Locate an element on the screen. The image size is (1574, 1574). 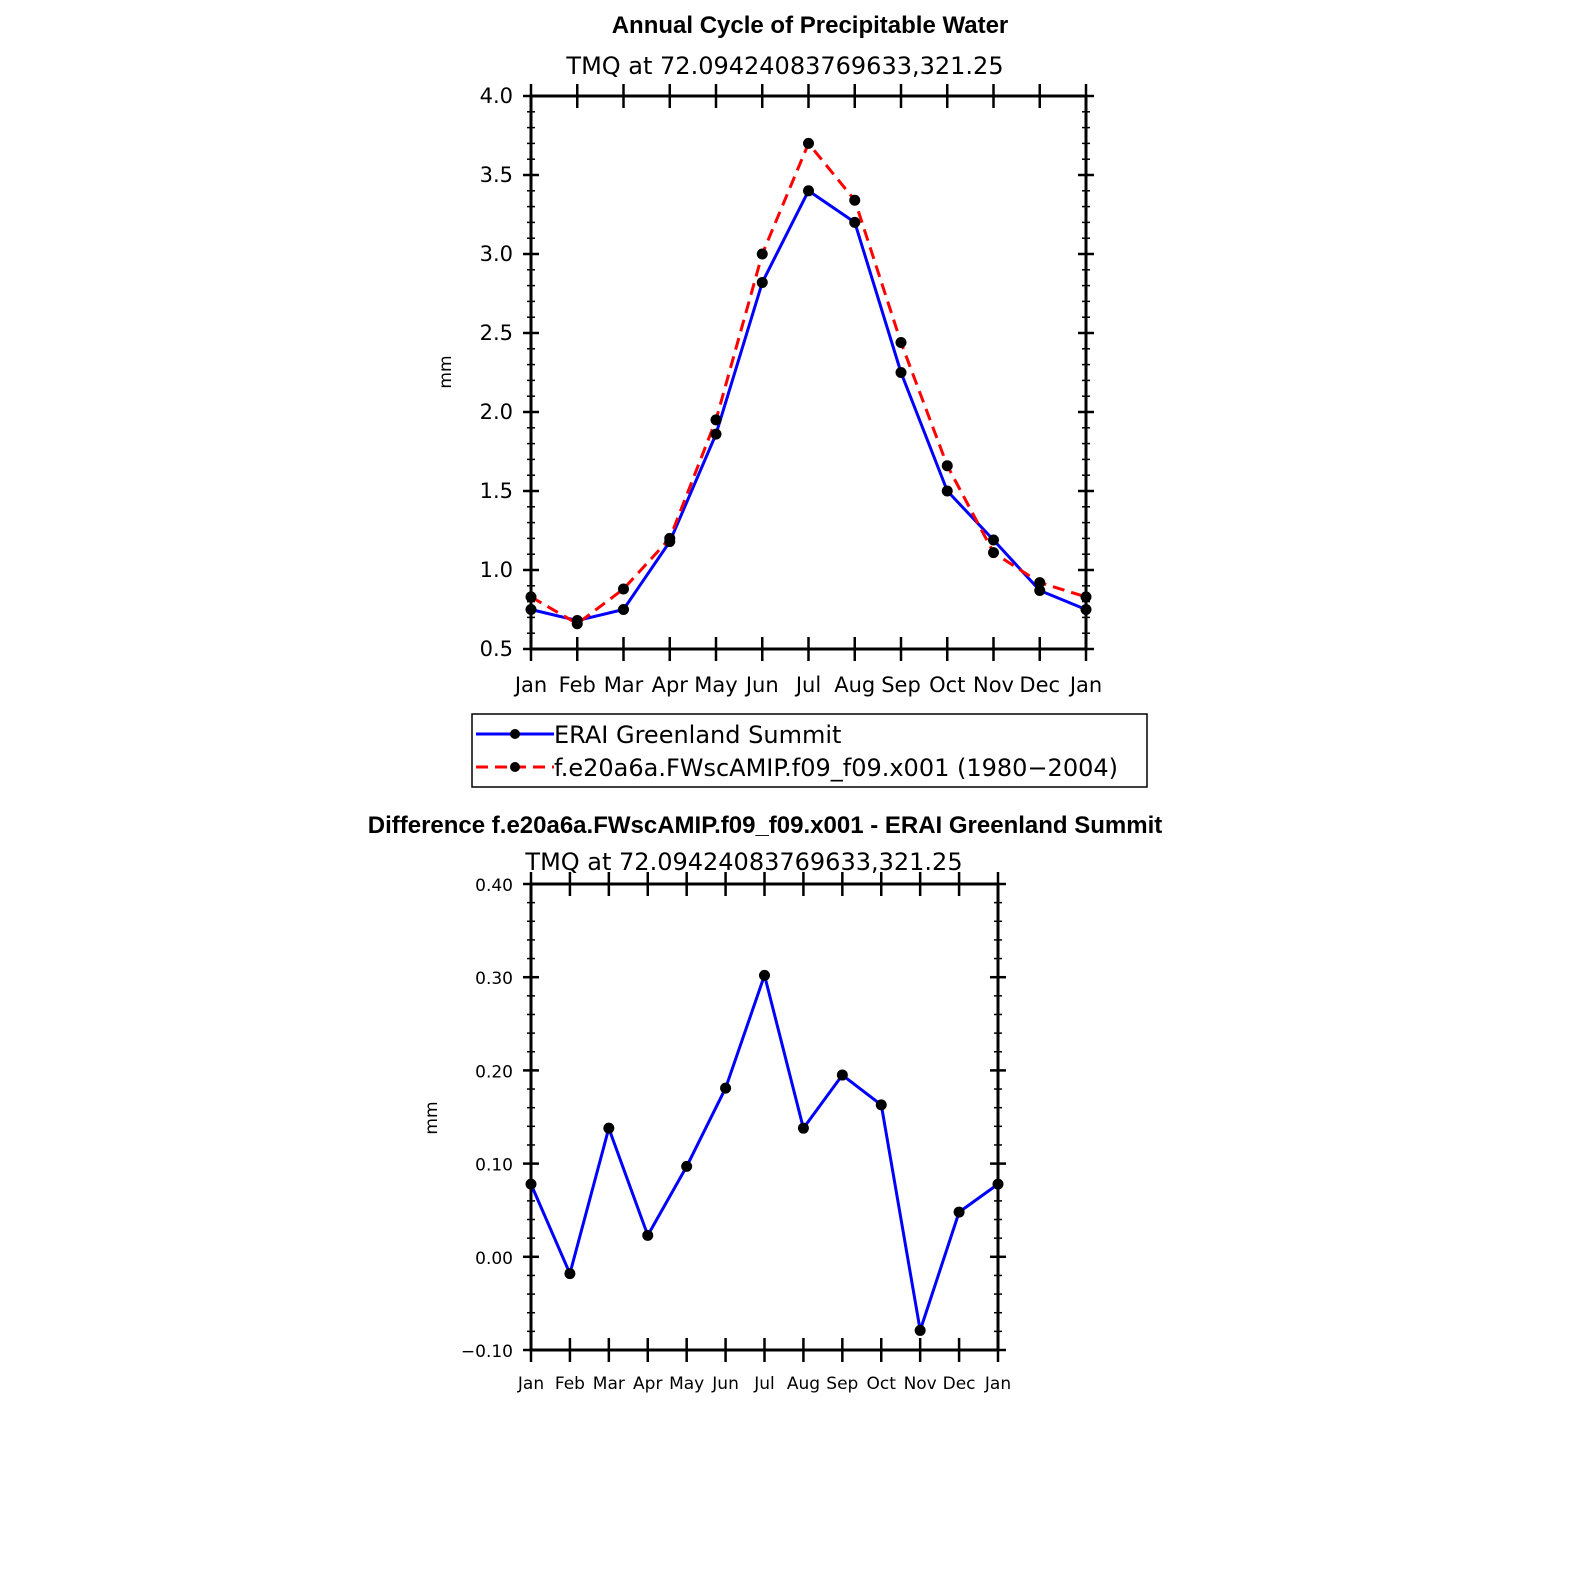
chart2-ylabel: mm is located at coordinates (432, 1117).